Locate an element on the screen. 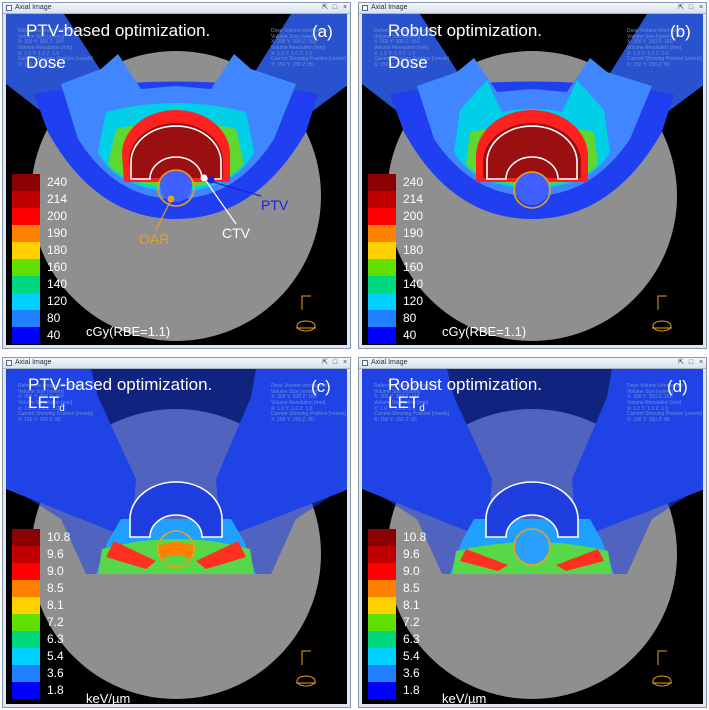 The width and height of the screenshot is (709, 710). panel-title-line2: Dose is located at coordinates (46, 62).